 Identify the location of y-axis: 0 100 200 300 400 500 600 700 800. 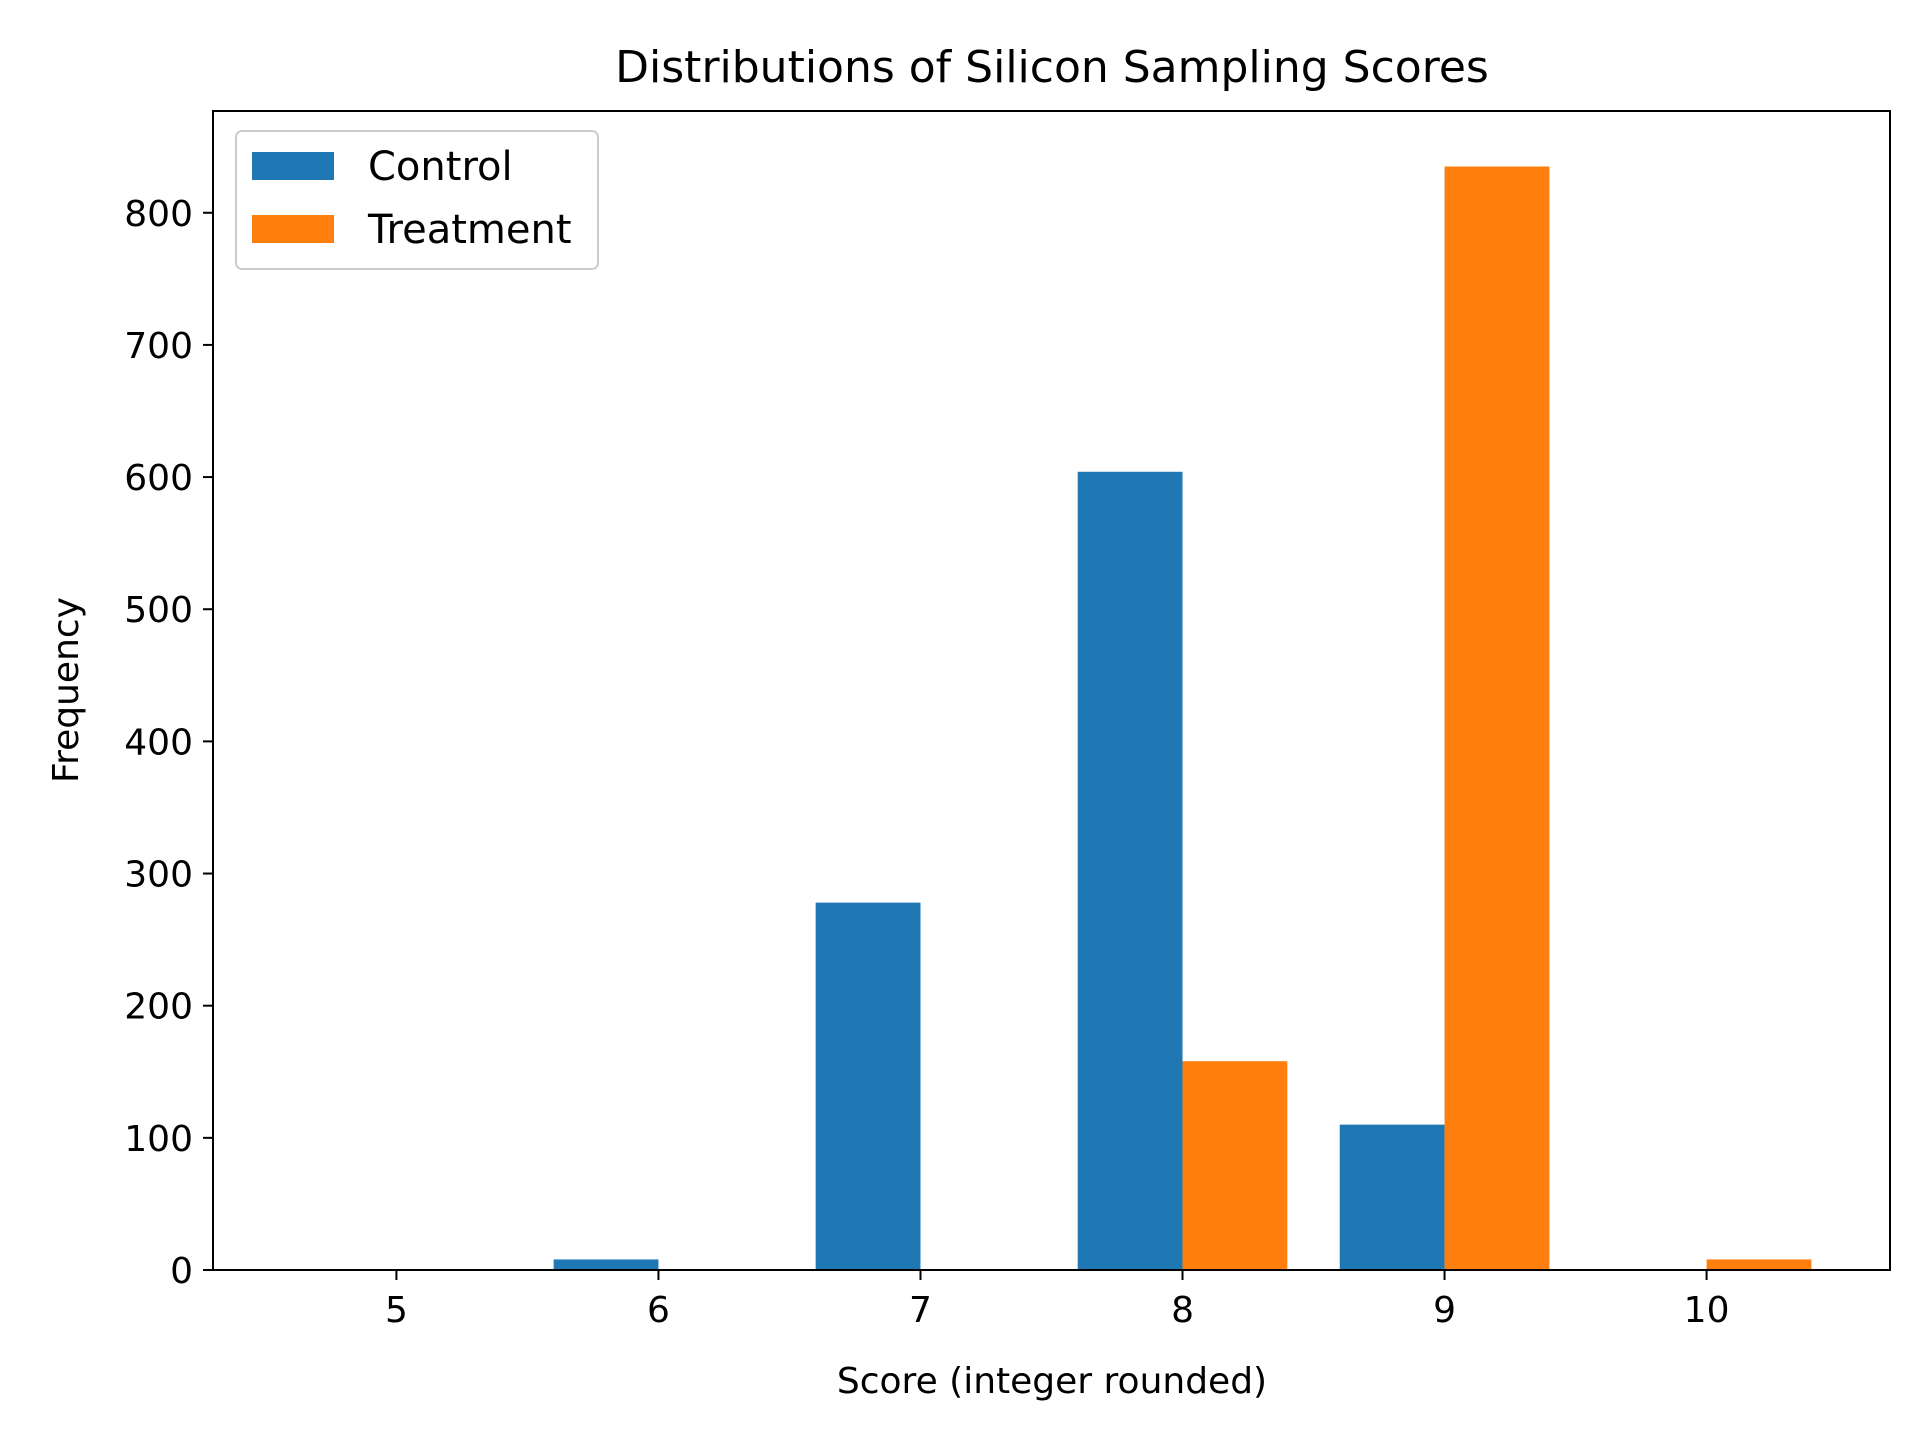
(168, 743).